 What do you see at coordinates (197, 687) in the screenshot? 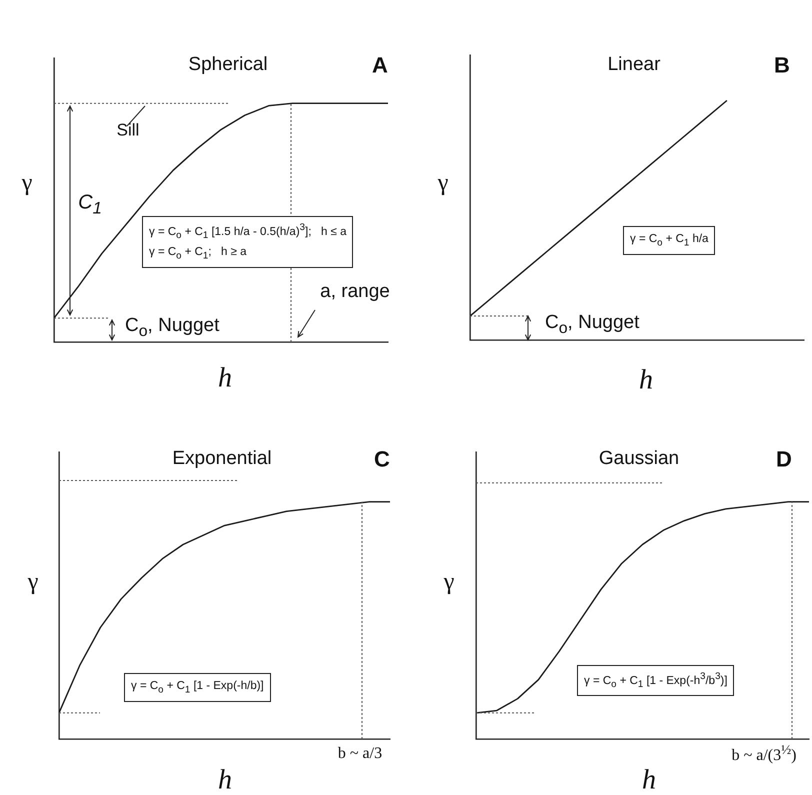
I see `annotation: γ = C$_{o}$ + C$_{1}$ [1 - Exp(-h/b)]` at bounding box center [197, 687].